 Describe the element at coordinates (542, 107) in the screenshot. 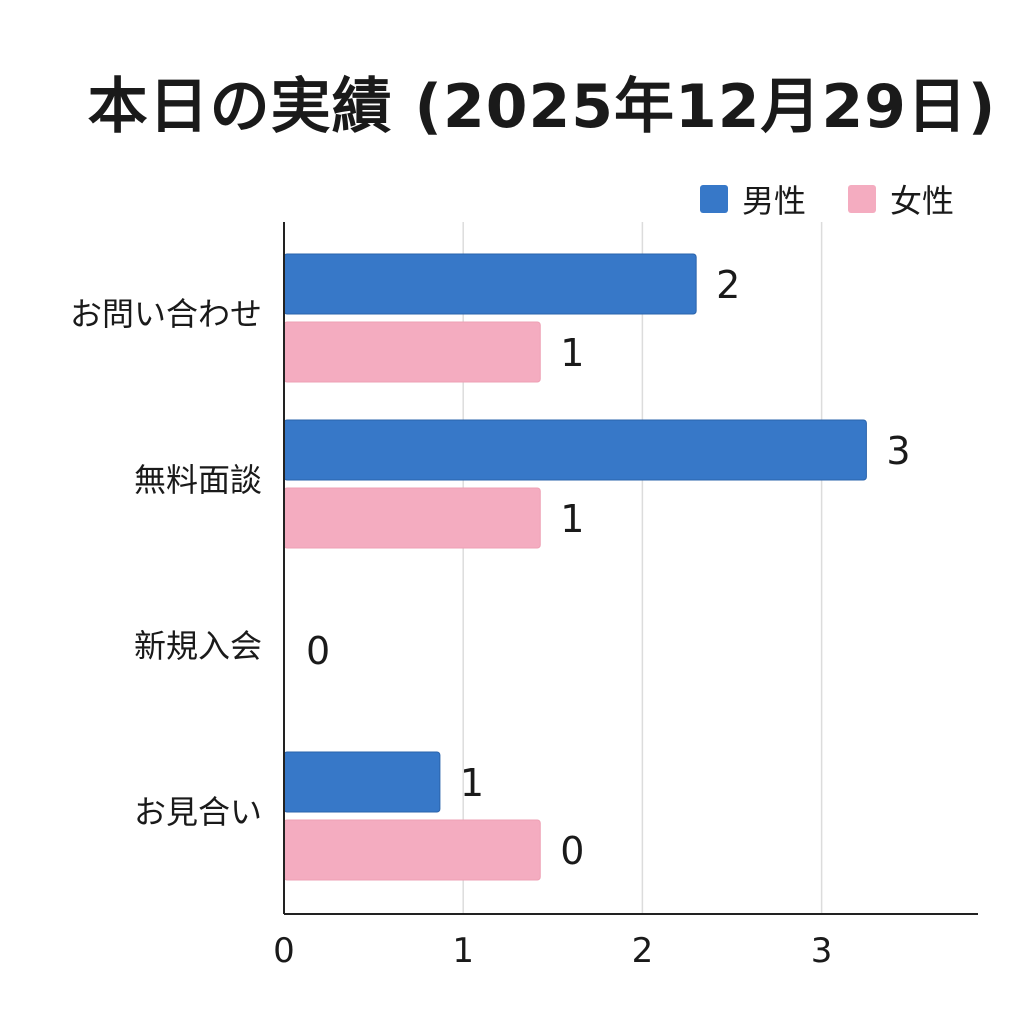

I see `chart-title: 本日の実績 (2025年12月29日)` at that location.